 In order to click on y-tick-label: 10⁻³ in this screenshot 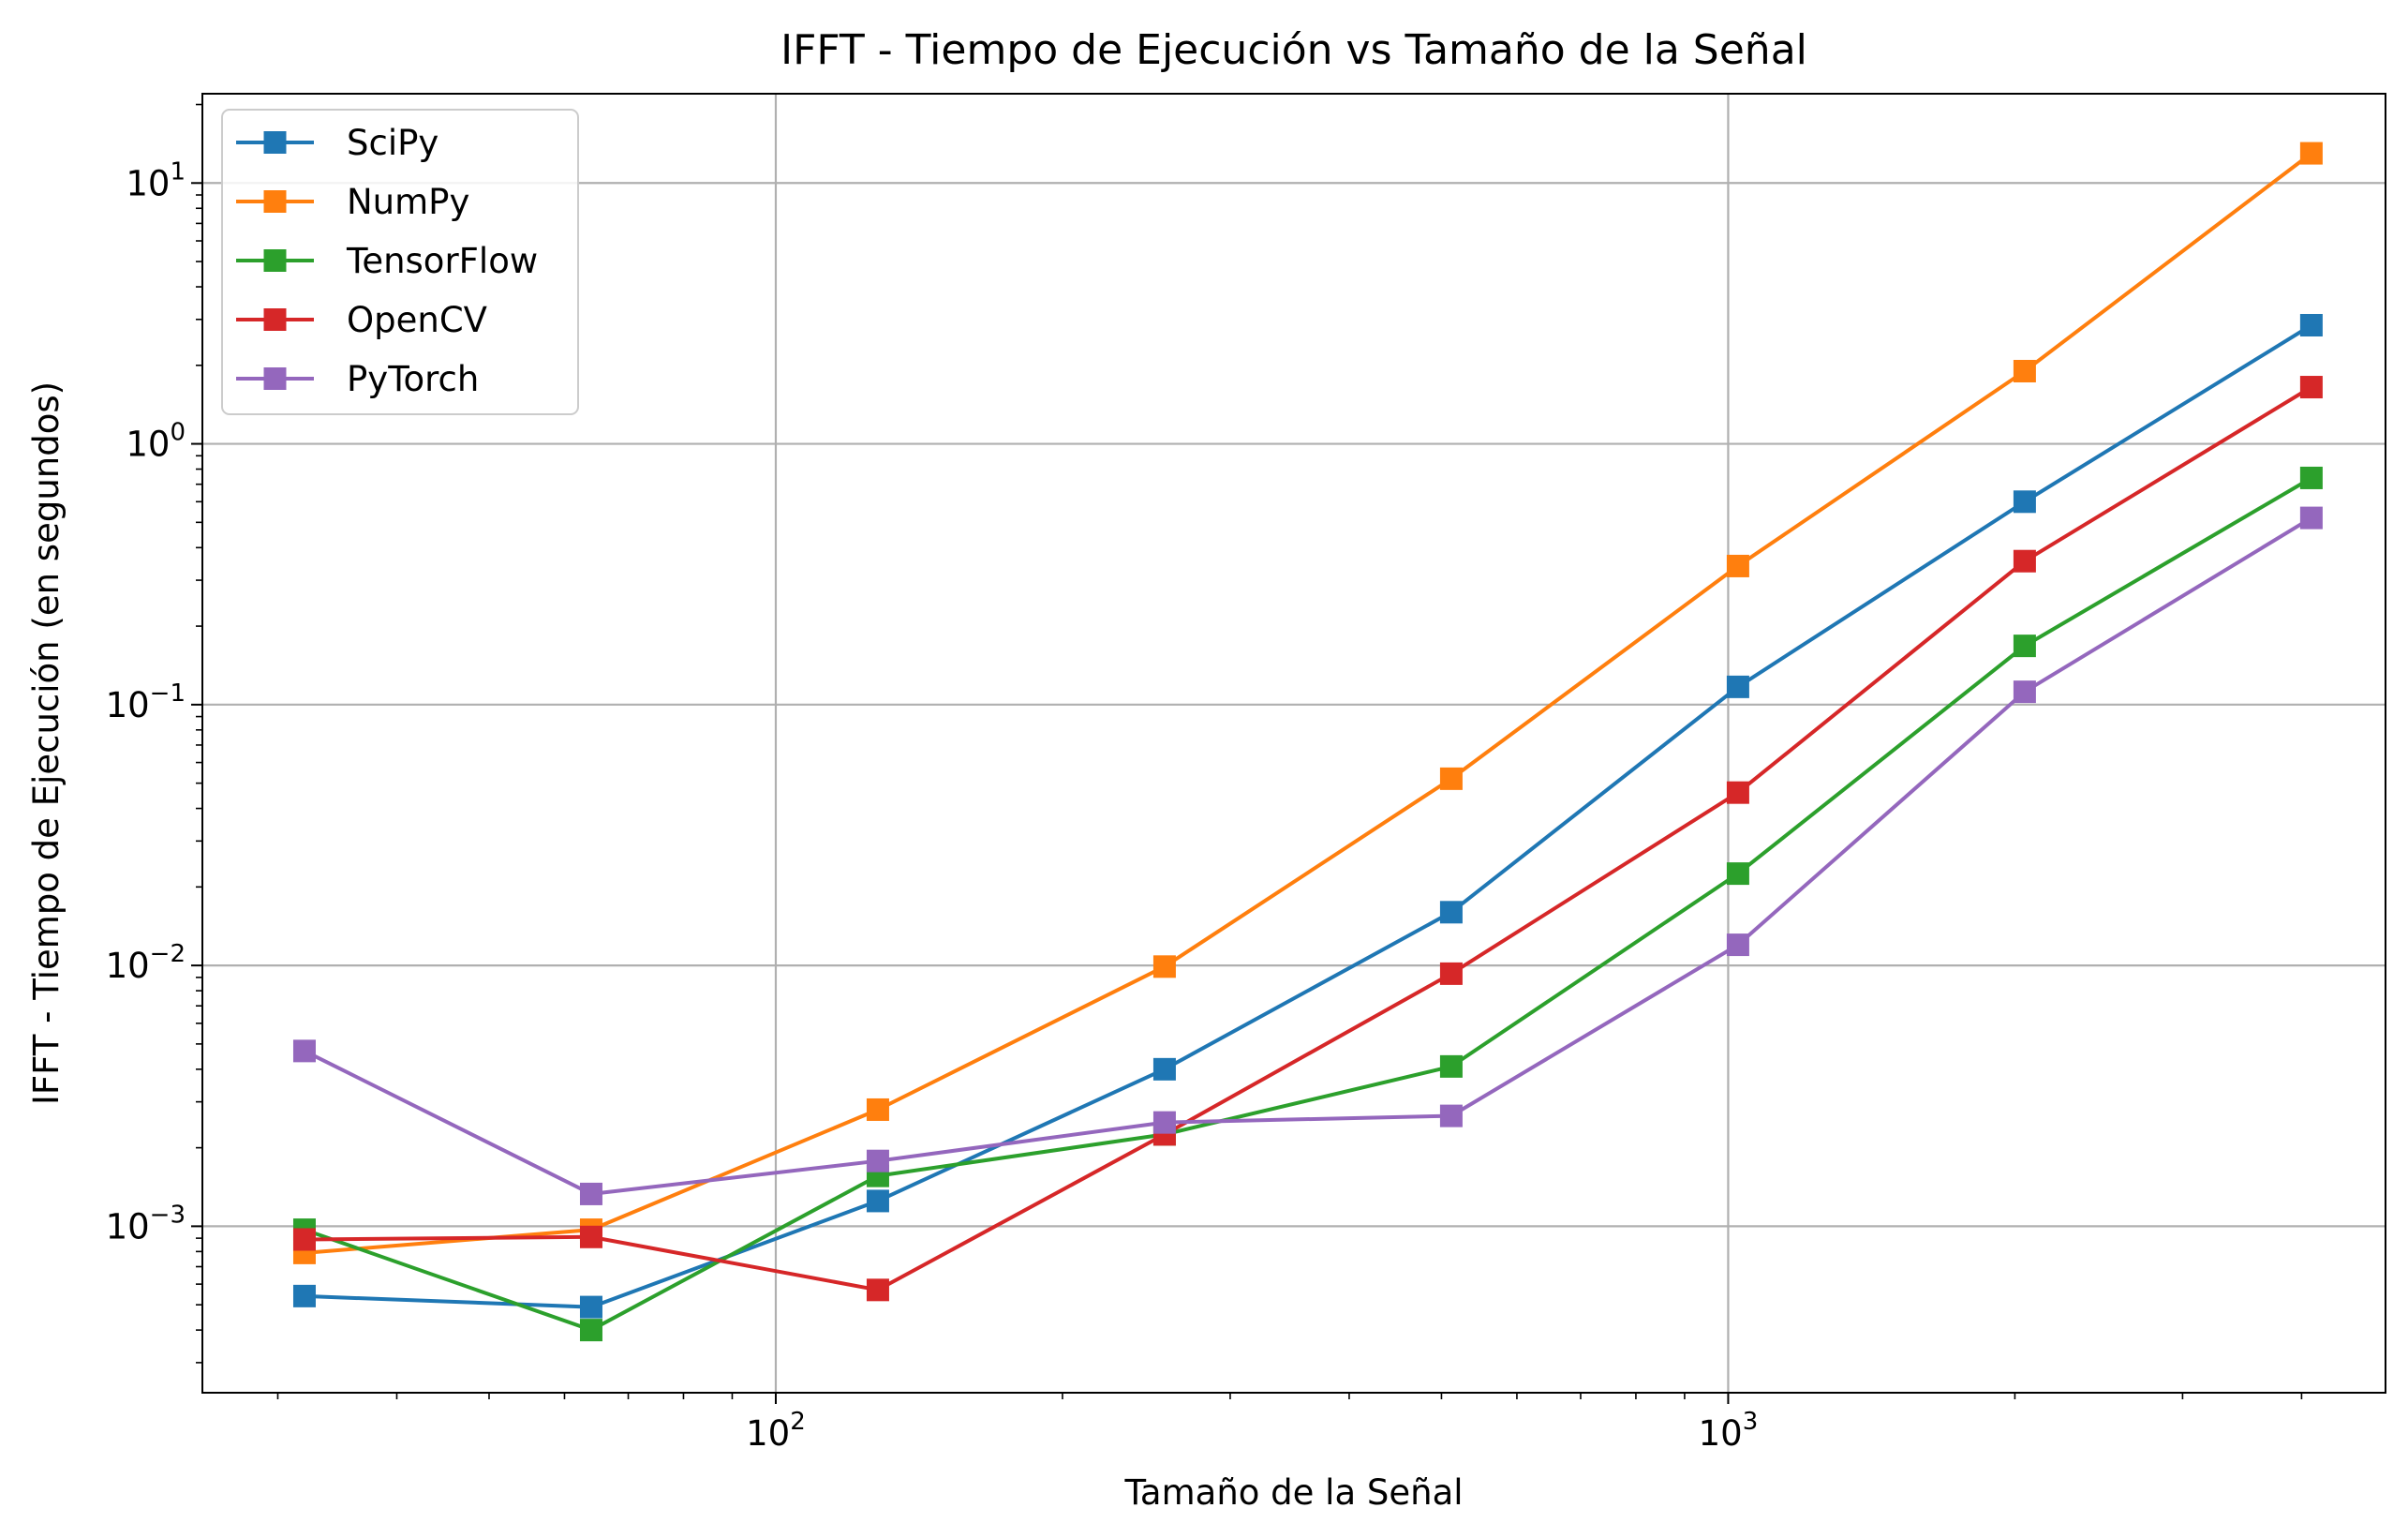, I will do `click(146, 1224)`.